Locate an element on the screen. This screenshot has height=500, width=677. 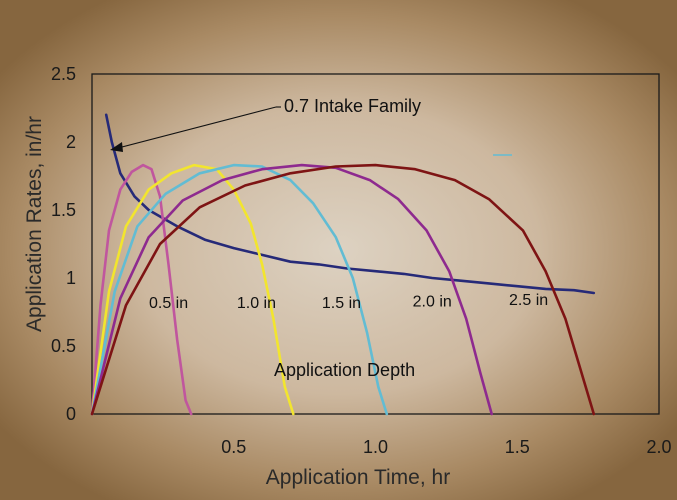
intake-family-label: 0.7 Intake Family is located at coordinates (352, 106).